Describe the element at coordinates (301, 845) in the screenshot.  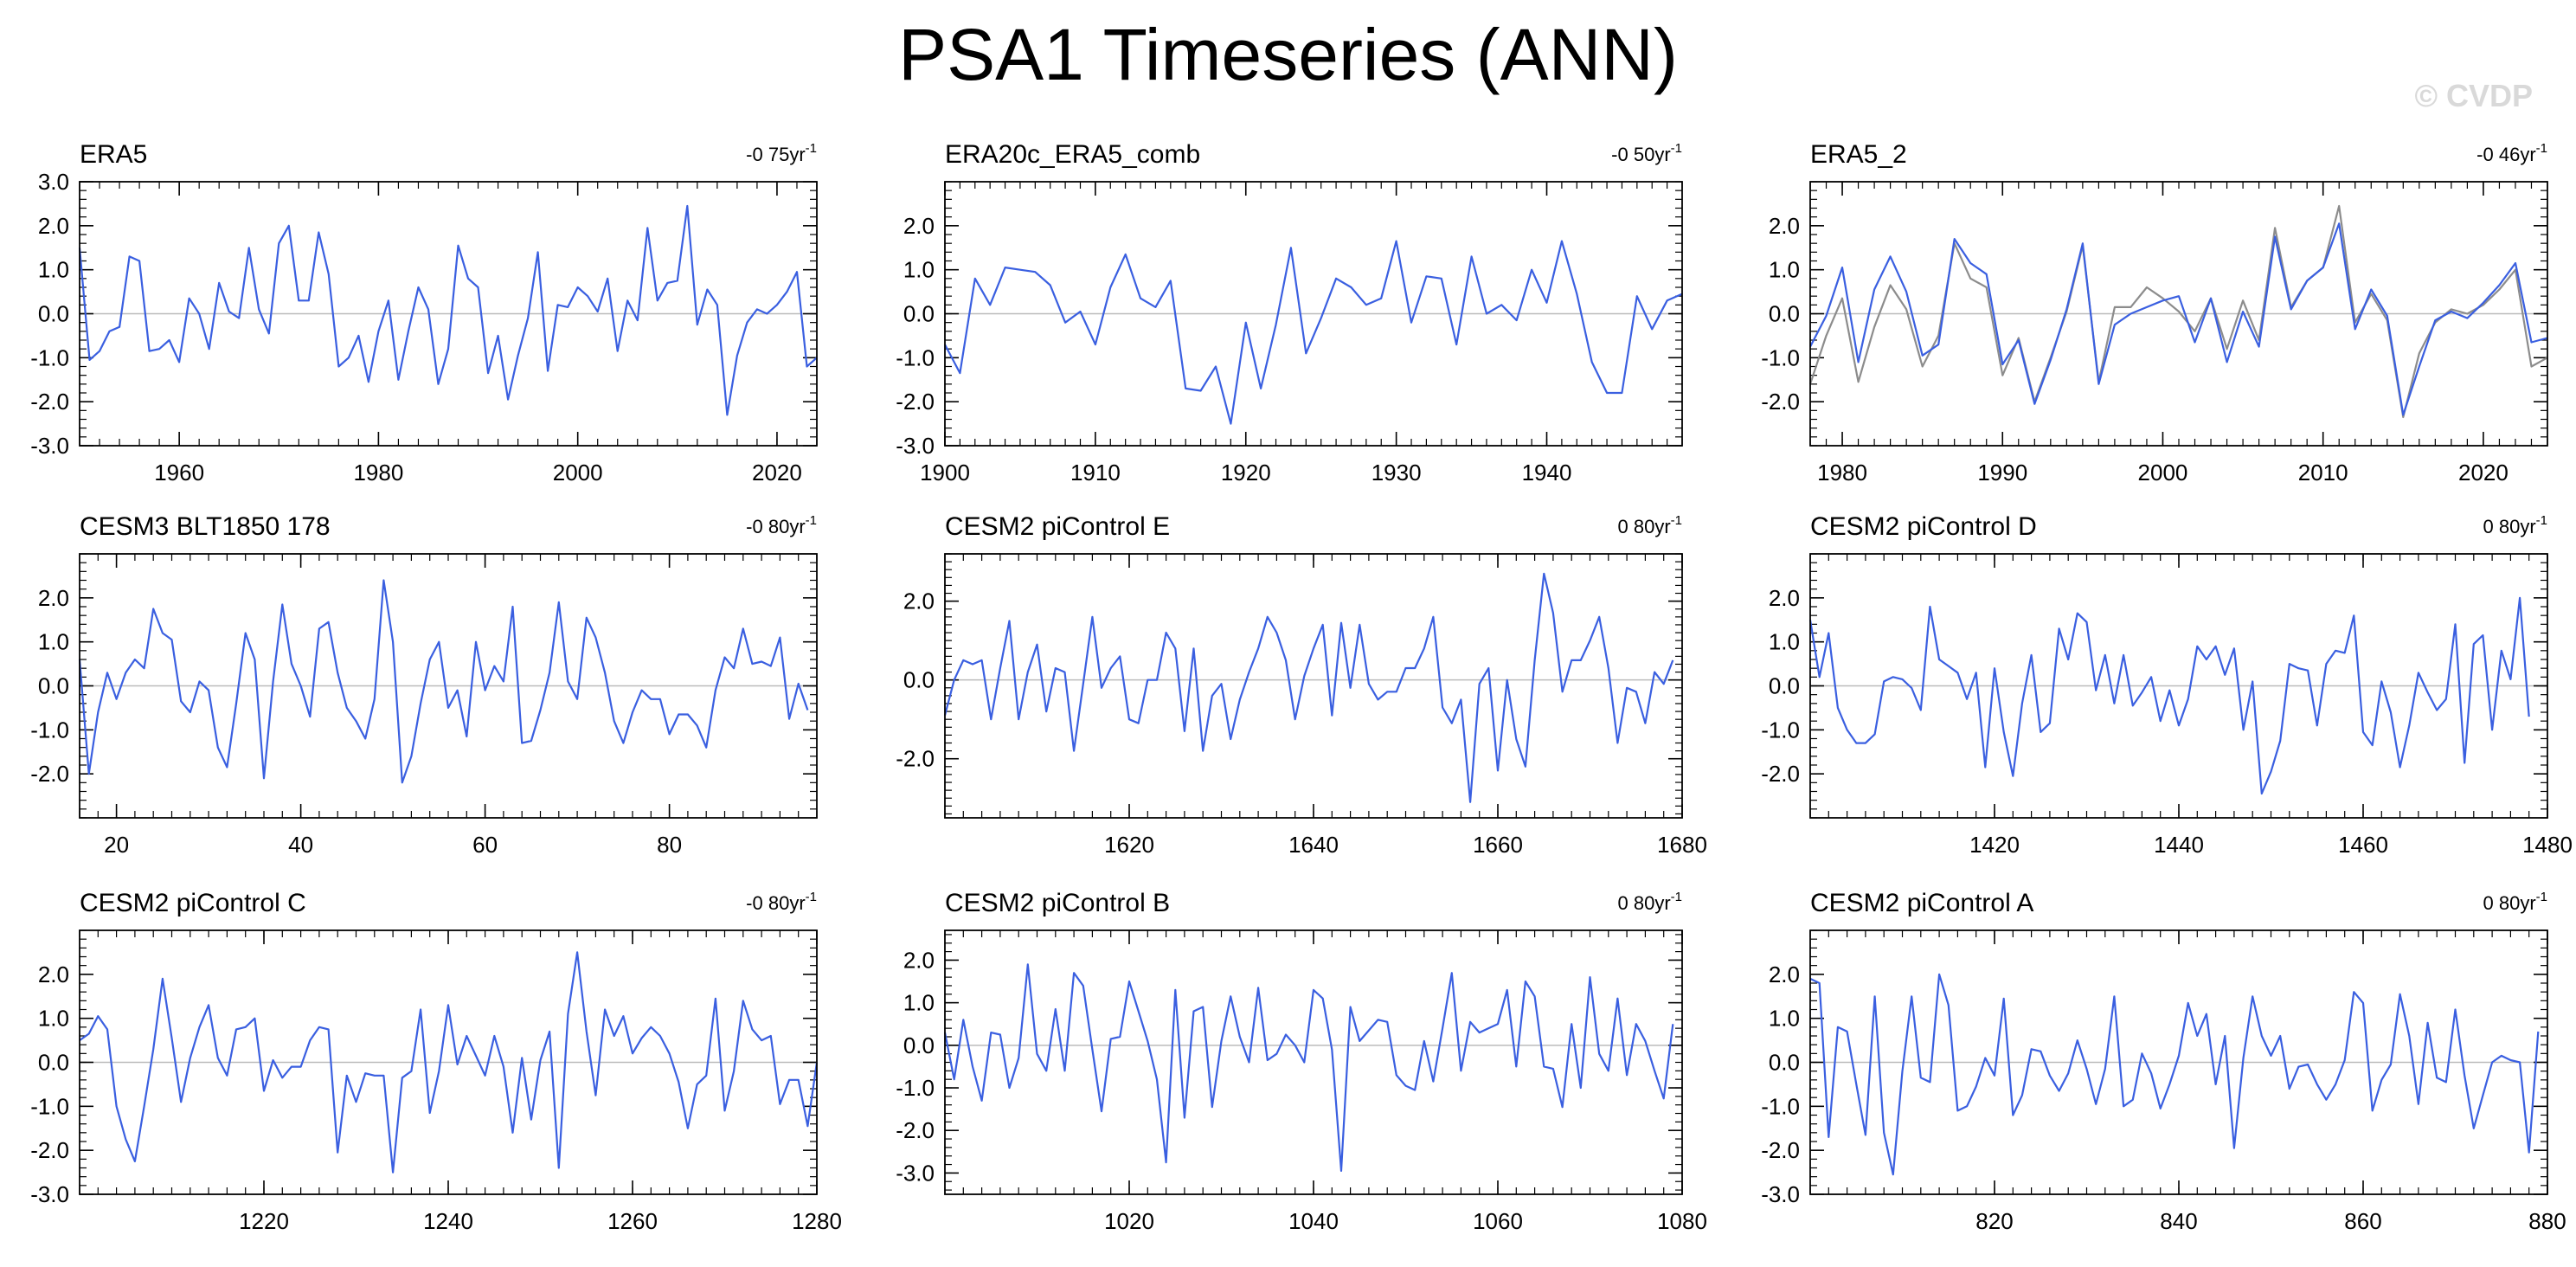
I see `x-tick-label: 40` at that location.